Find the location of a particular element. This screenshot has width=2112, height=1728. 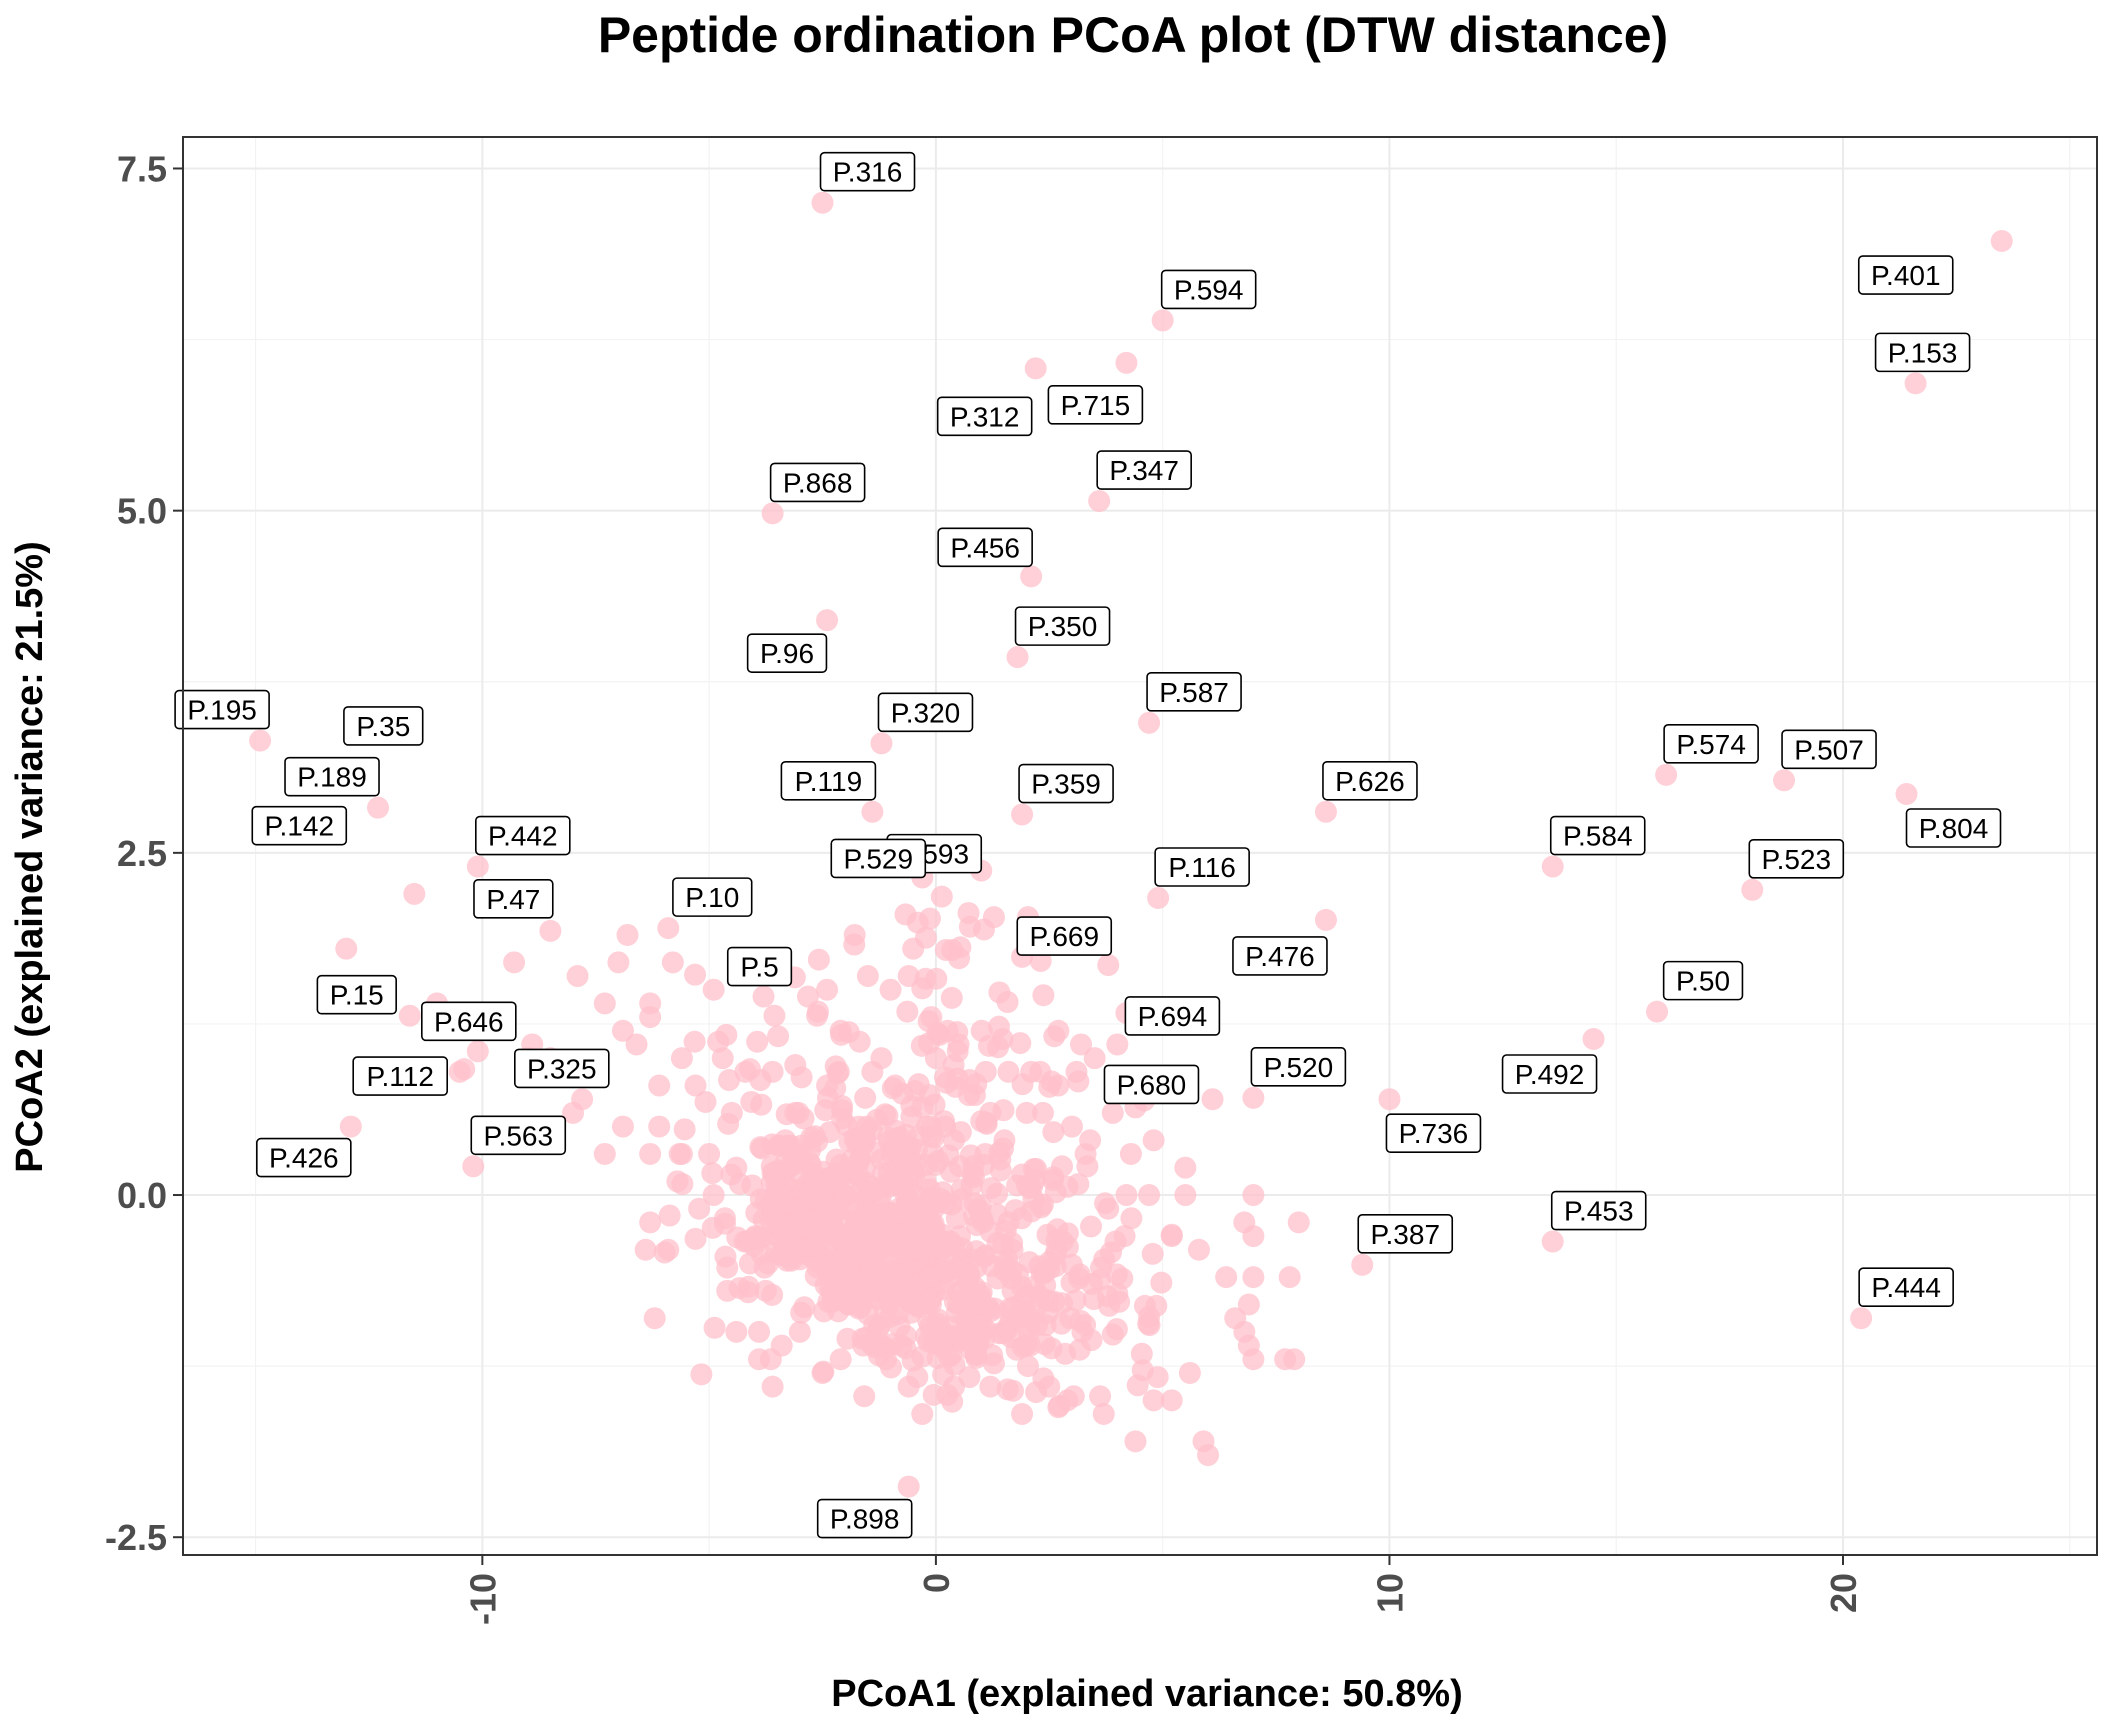

point-label: P.316 is located at coordinates (867, 171).